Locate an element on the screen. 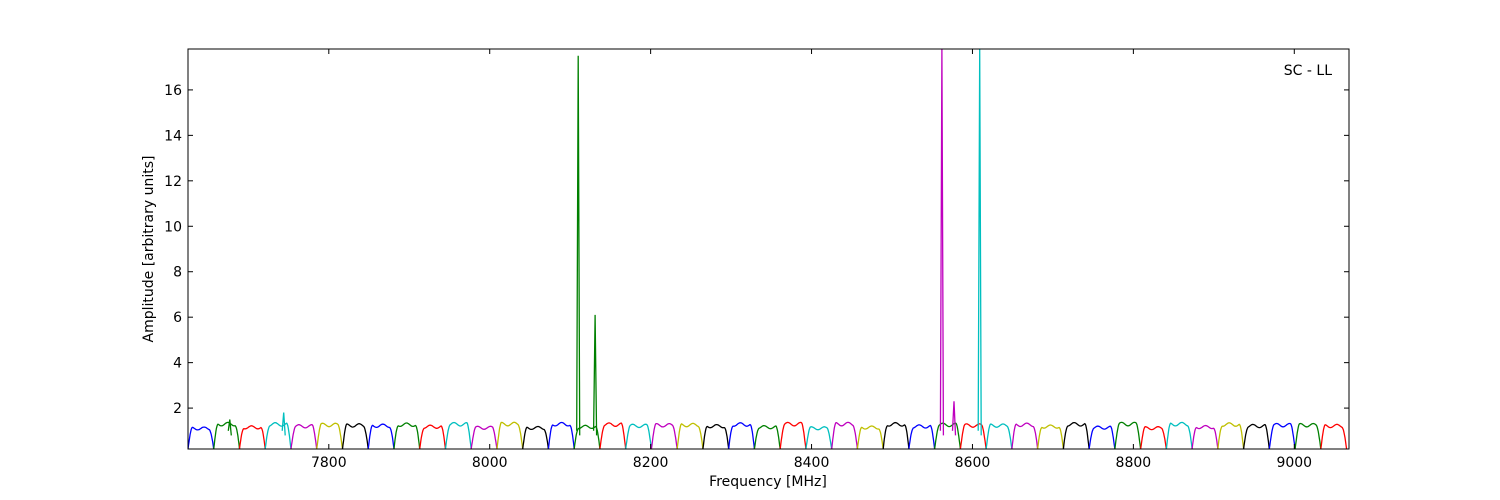 This screenshot has height=500, width=1500. y-tick-label: 10 is located at coordinates (173, 227).